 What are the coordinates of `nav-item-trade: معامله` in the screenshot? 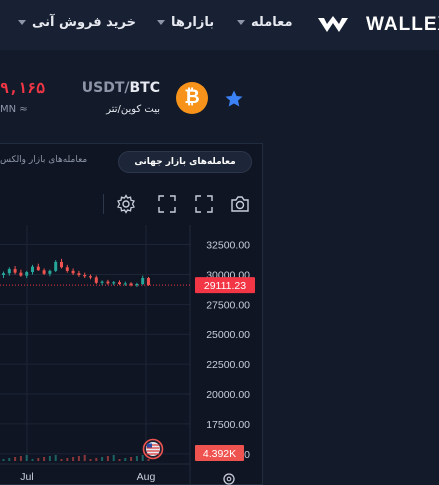 It's located at (265, 22).